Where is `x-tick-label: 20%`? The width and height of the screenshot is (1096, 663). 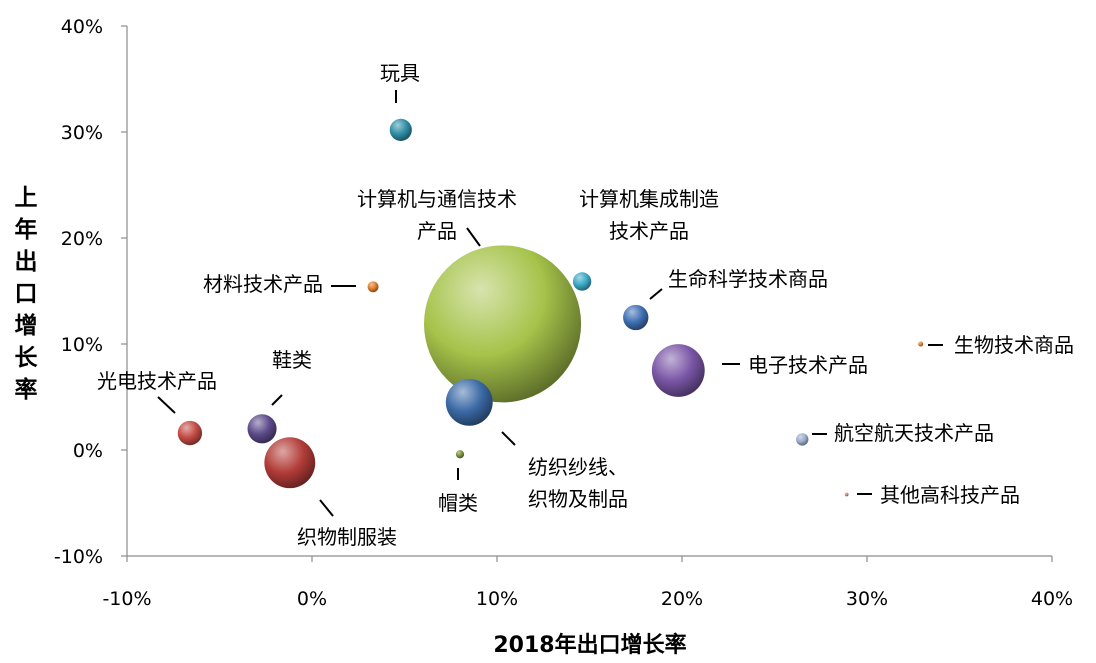 x-tick-label: 20% is located at coordinates (682, 599).